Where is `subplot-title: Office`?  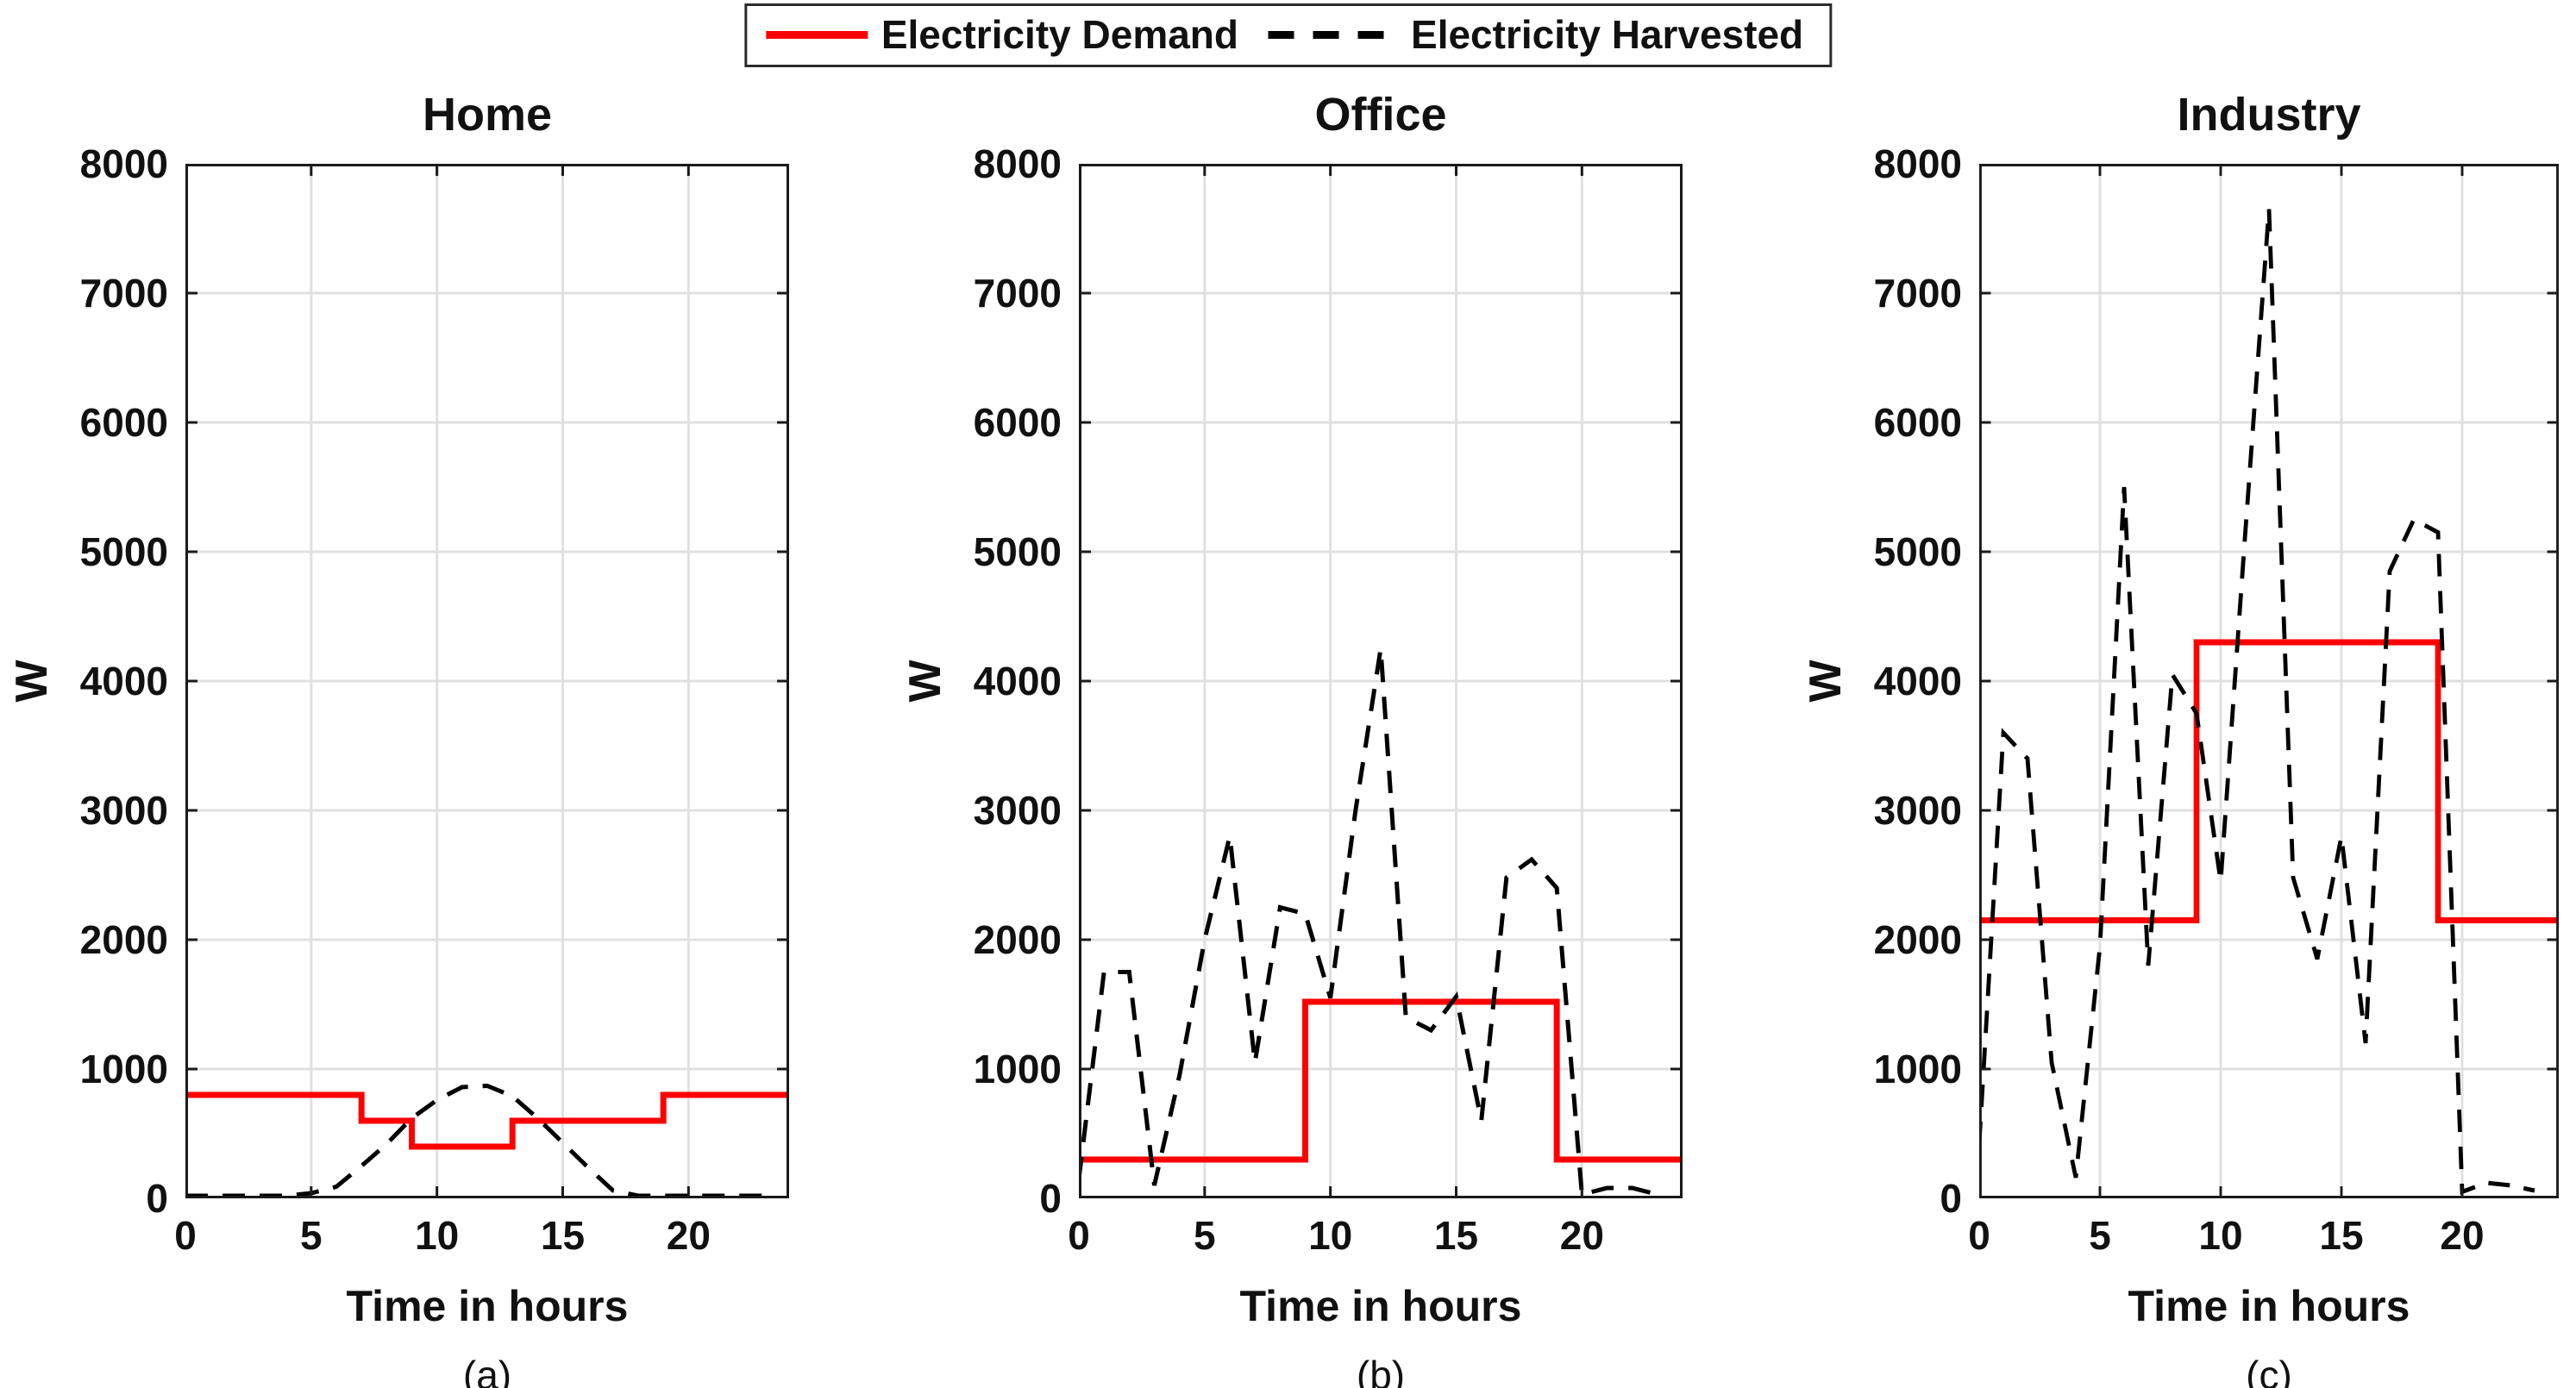 subplot-title: Office is located at coordinates (1380, 115).